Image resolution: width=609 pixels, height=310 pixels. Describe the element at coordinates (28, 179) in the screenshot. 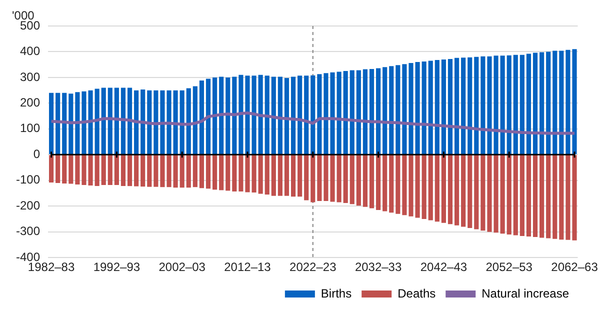

I see `y-tick-label: -100` at that location.